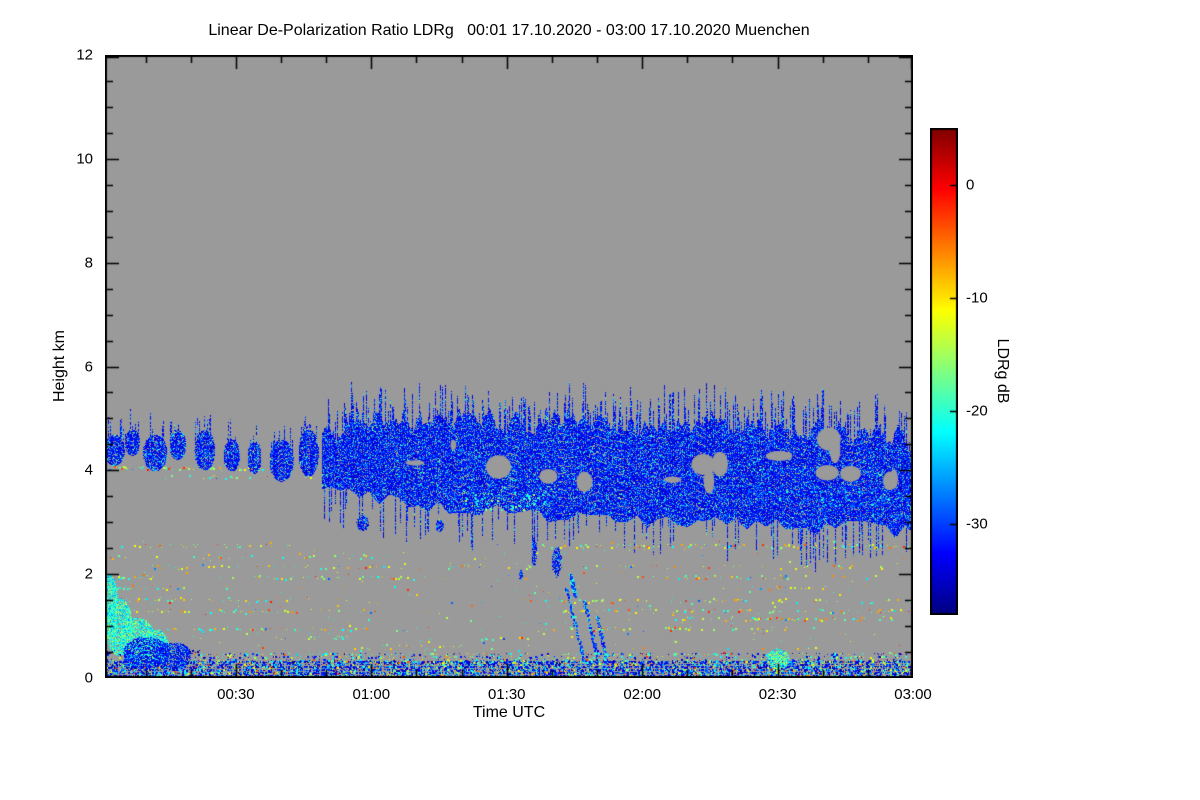  I want to click on x-tick-label: 03:00, so click(913, 694).